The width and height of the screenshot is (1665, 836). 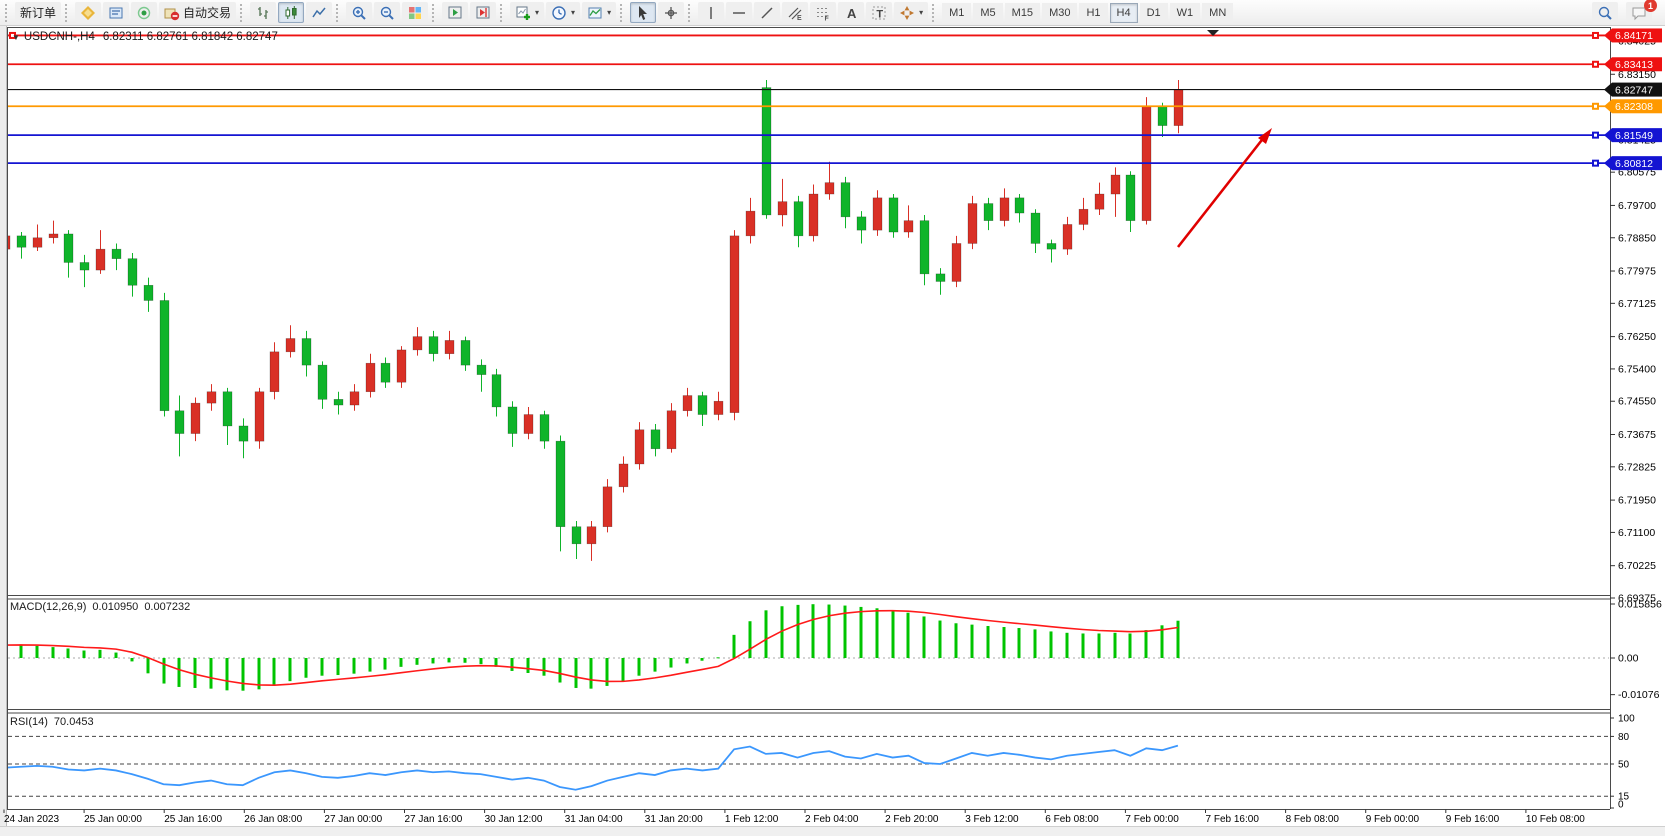 What do you see at coordinates (1153, 12) in the screenshot?
I see `timeframe-d1: D1` at bounding box center [1153, 12].